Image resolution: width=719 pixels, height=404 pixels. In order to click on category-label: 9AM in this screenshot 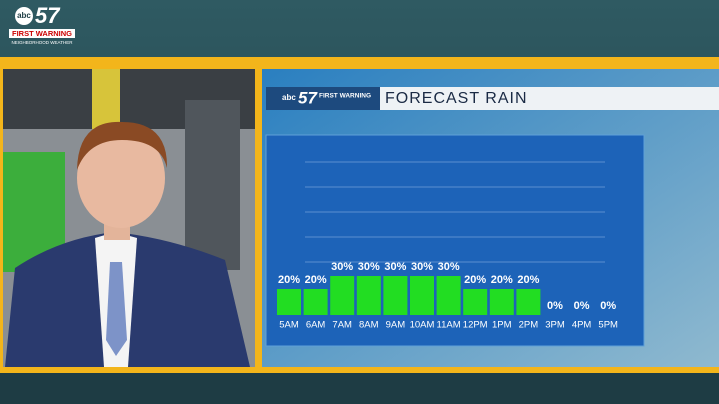, I will do `click(396, 325)`.